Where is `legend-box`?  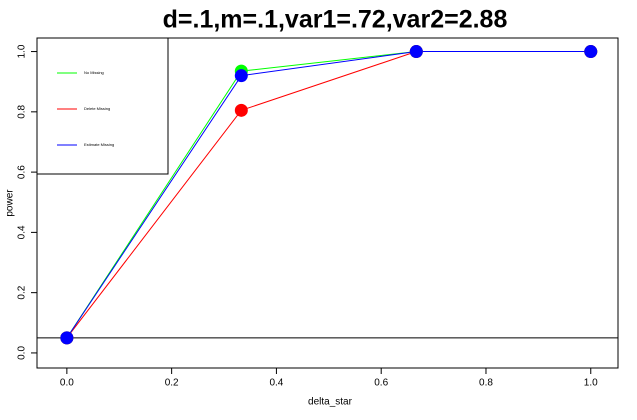
legend-box is located at coordinates (102, 106).